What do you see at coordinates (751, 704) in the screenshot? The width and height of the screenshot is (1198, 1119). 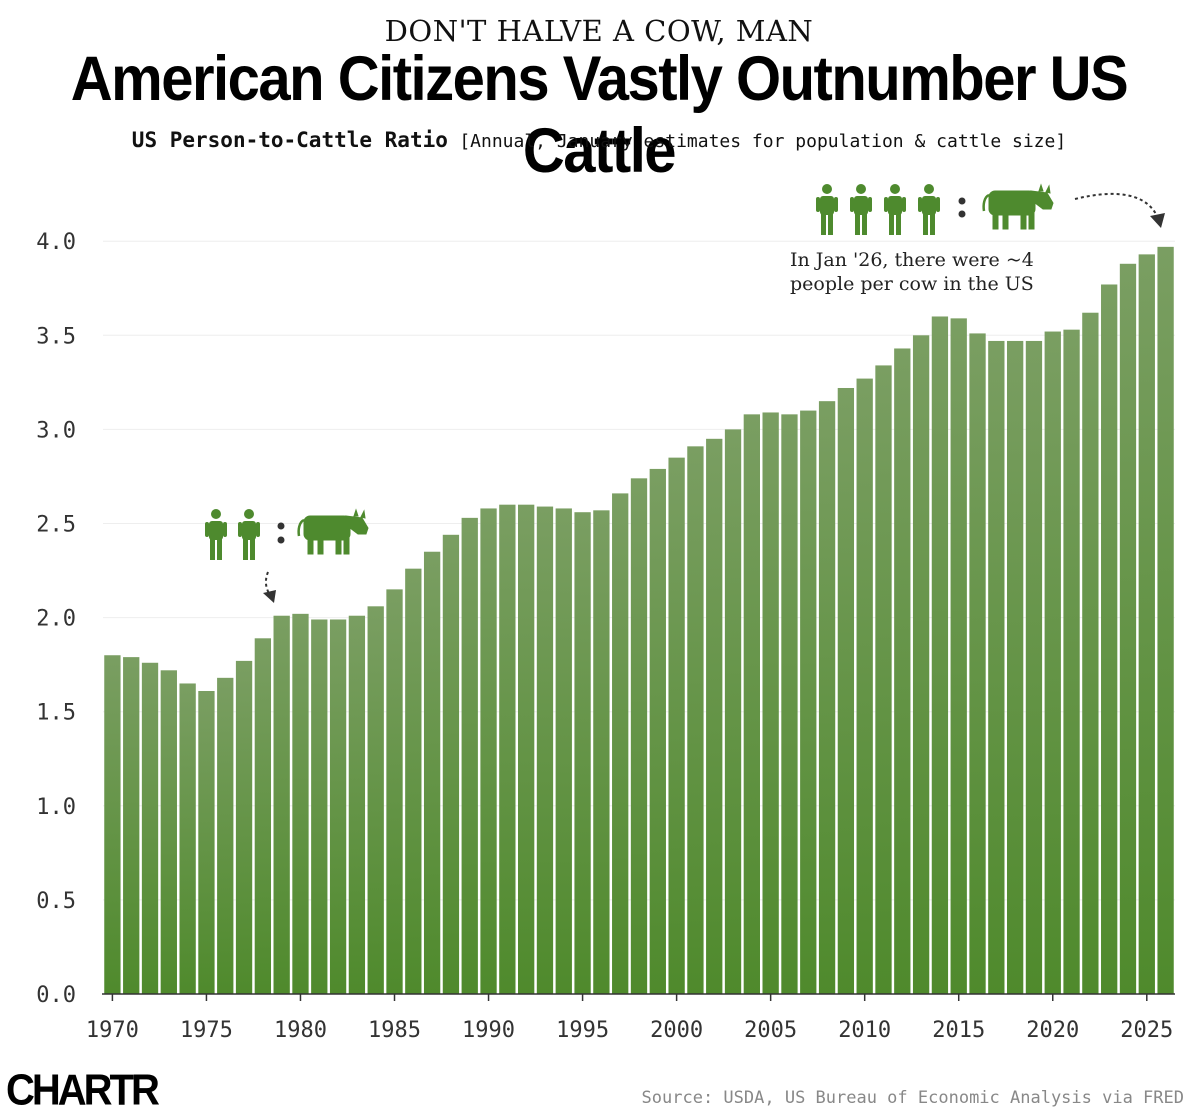 I see `bar-2004` at bounding box center [751, 704].